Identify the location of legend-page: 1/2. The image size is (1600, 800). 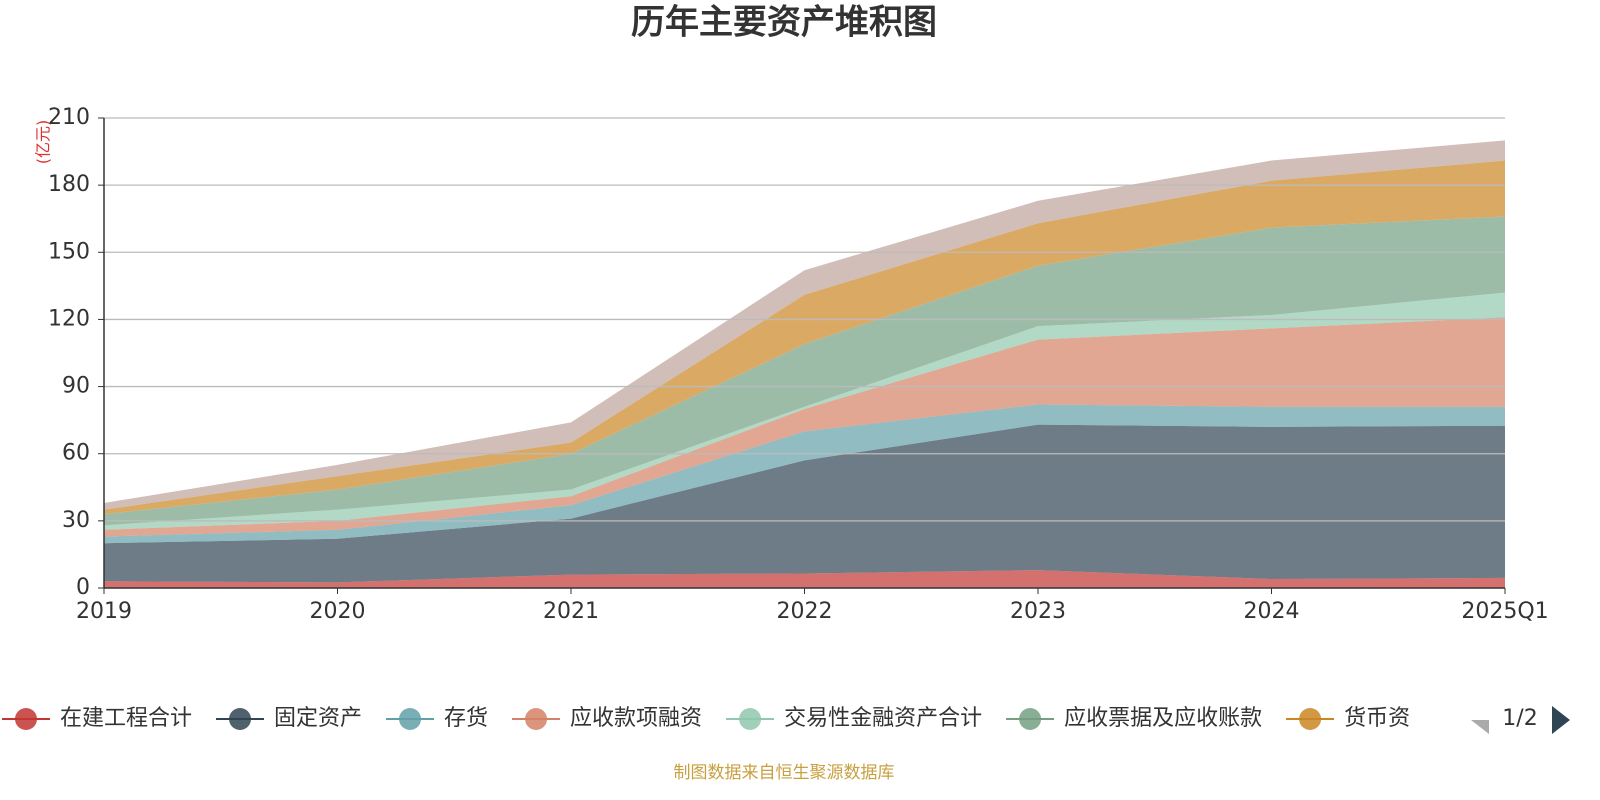
(1519, 718).